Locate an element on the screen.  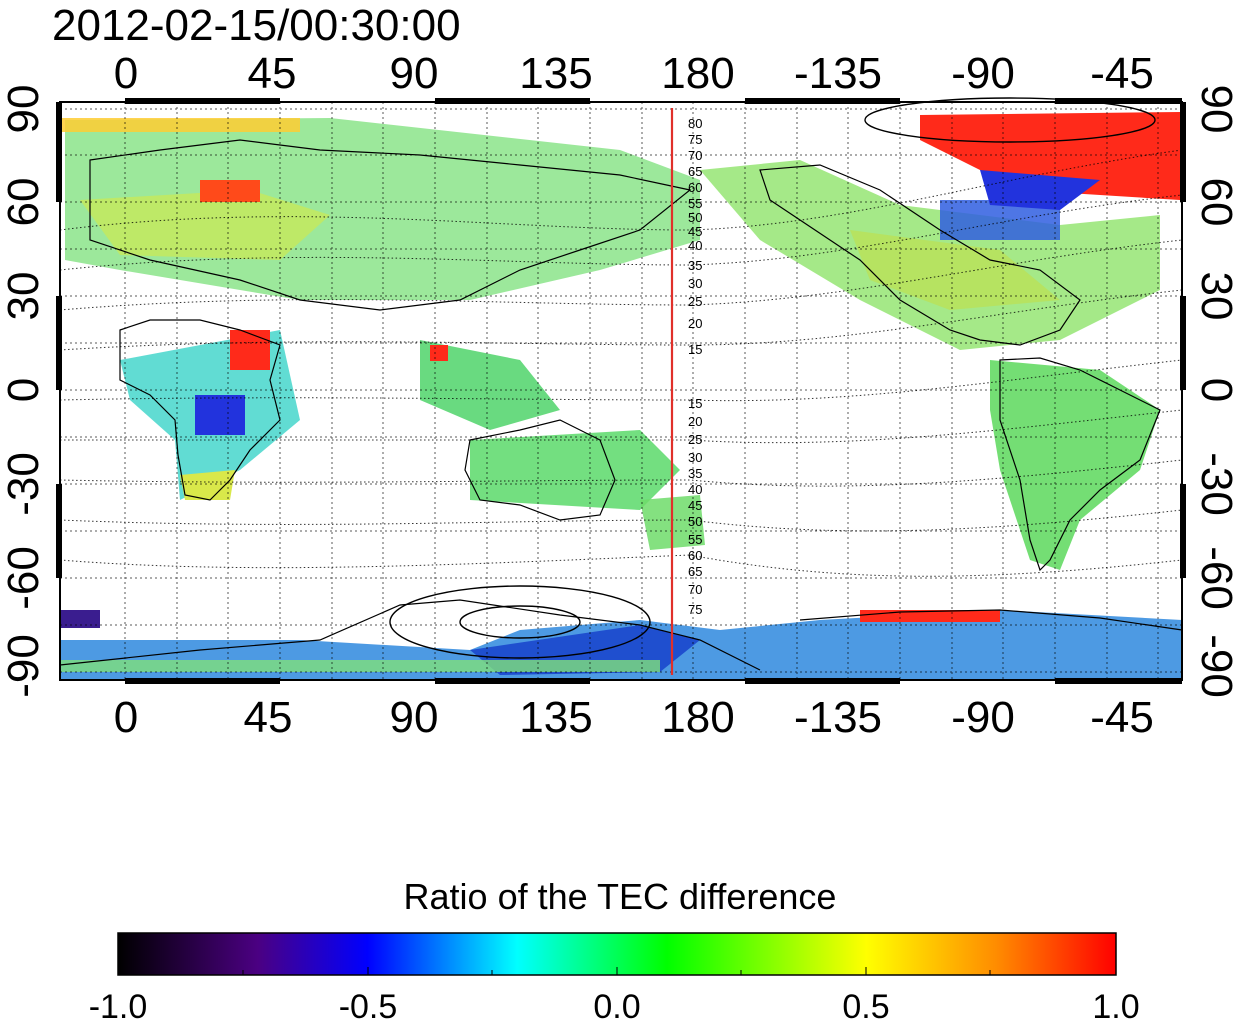
contour-label-s20: 20 is located at coordinates (695, 421).